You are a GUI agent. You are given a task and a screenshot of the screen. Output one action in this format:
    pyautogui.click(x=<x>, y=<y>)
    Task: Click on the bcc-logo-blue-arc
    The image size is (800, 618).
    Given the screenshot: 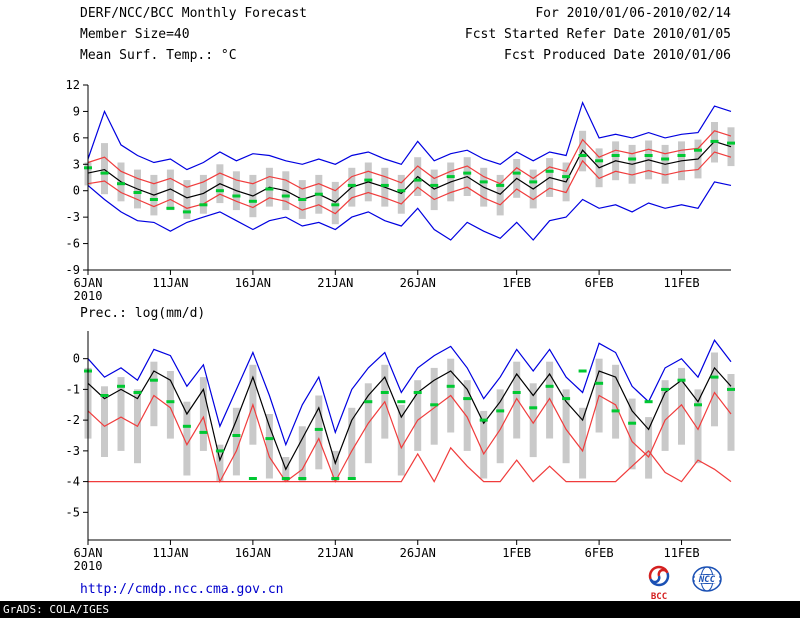 What is the action you would take?
    pyautogui.click(x=659, y=579)
    